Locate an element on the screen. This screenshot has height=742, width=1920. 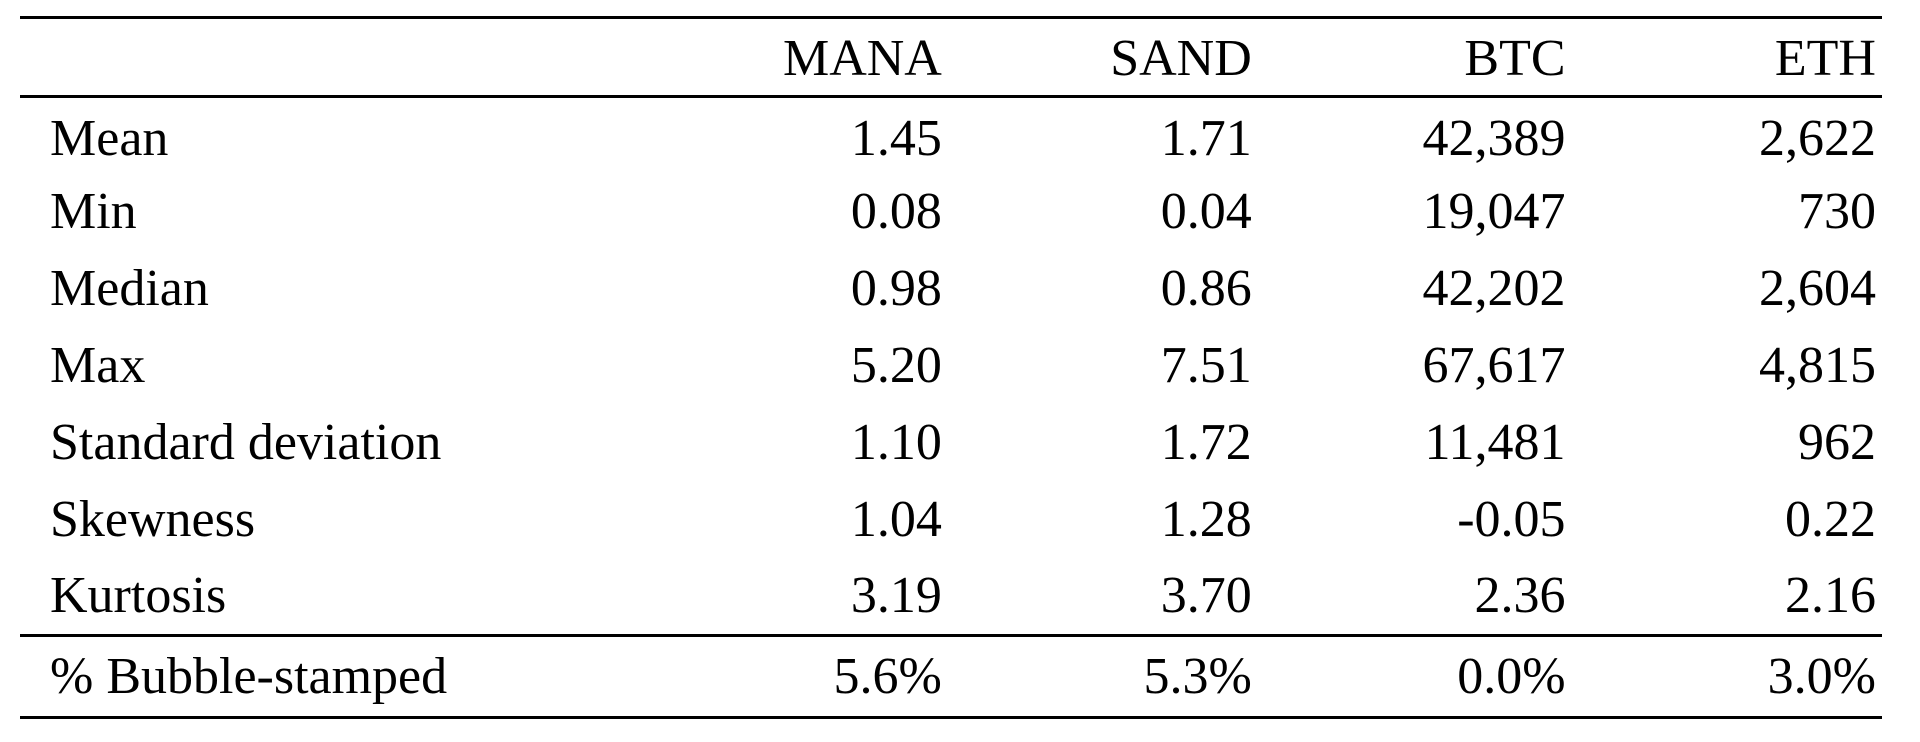
header-cell-mana: MANA is located at coordinates (743, 57).